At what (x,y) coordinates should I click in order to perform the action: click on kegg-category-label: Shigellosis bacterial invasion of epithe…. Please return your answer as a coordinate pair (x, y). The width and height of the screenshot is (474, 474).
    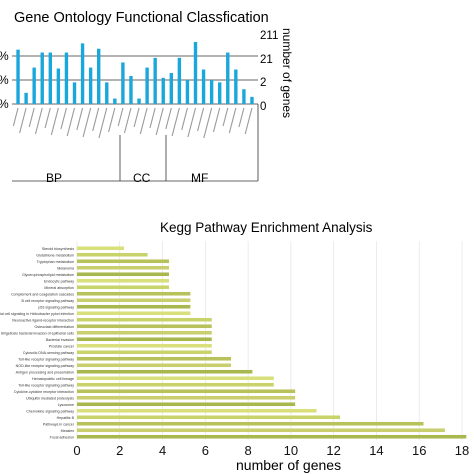
    Looking at the image, I should click on (38, 333).